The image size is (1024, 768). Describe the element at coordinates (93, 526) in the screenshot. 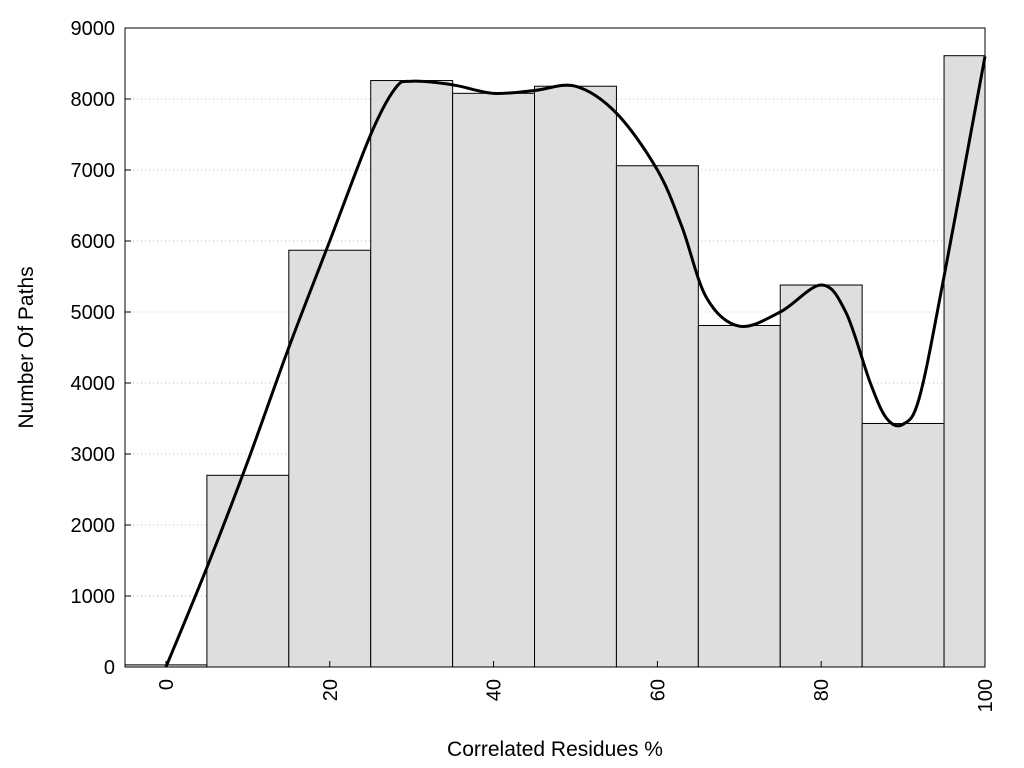

I see `y-tick-label: 2000` at that location.